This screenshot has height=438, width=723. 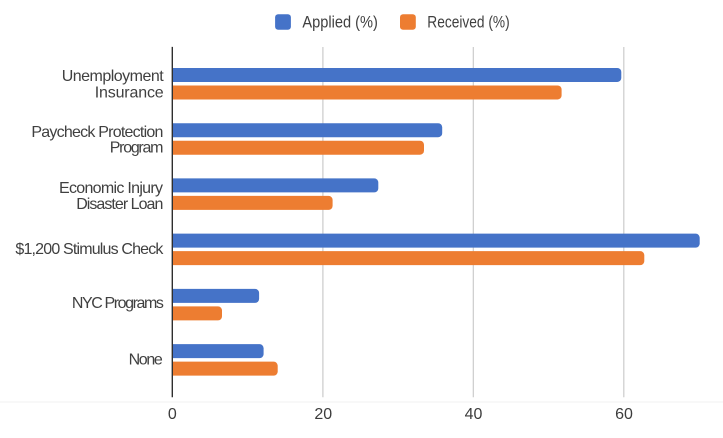 What do you see at coordinates (89, 249) in the screenshot?
I see `svg-text: $1,200 Stimulus Check` at bounding box center [89, 249].